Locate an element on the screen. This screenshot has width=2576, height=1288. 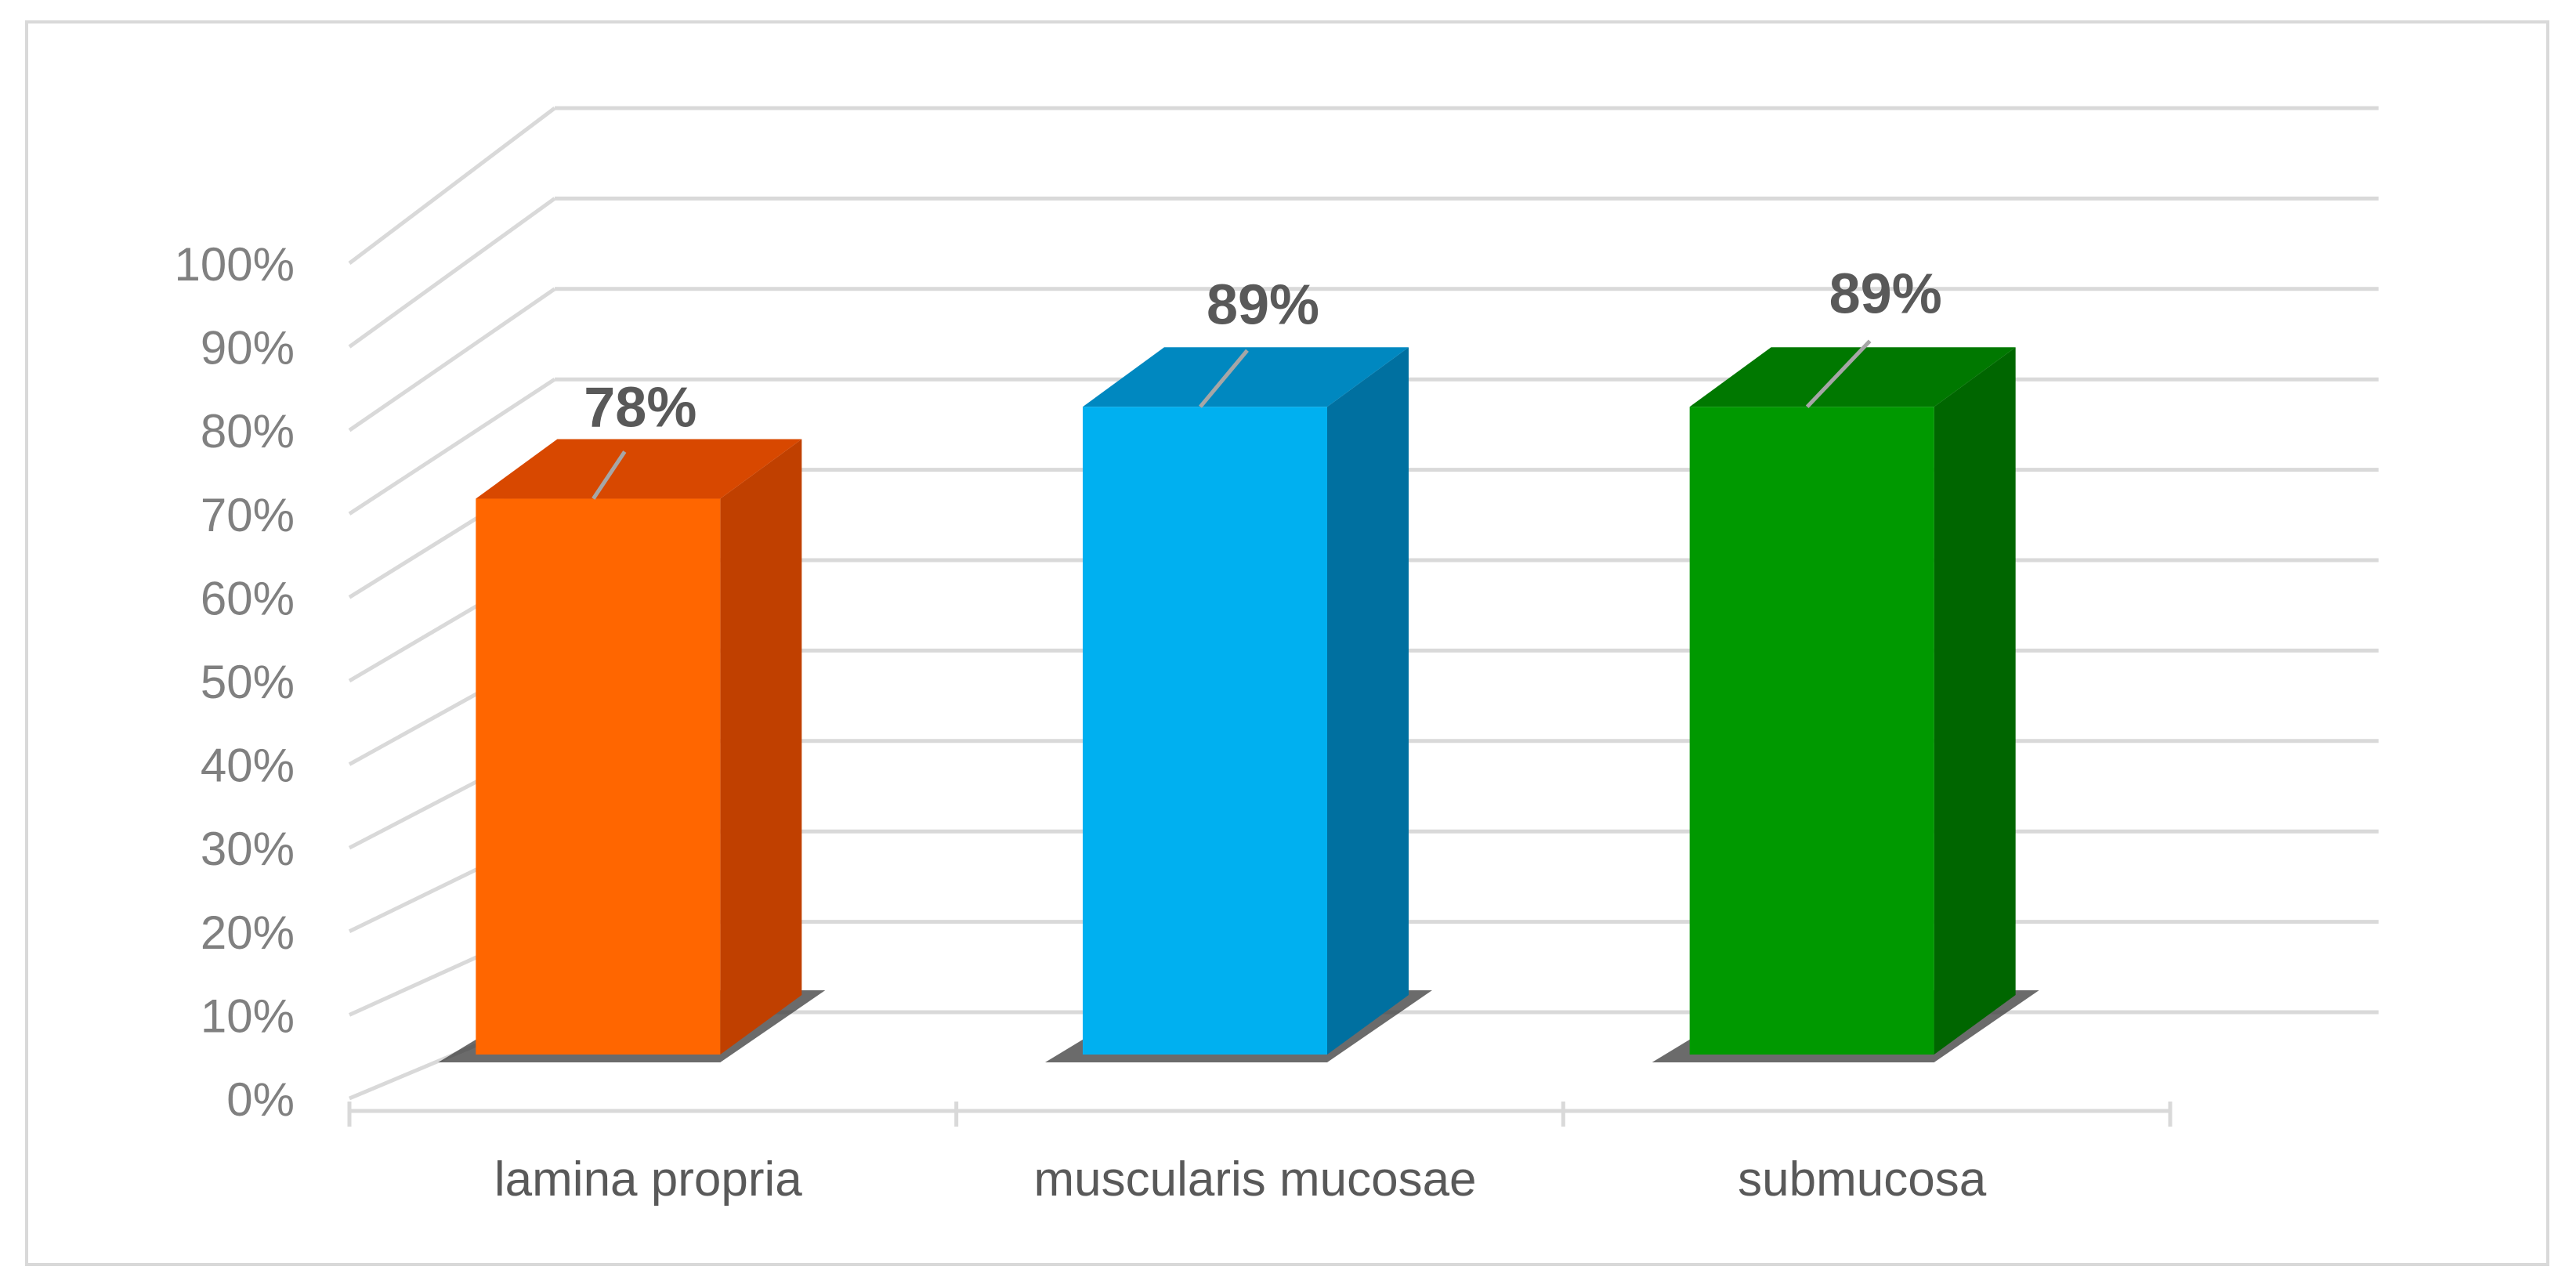
y-axis: 0% 10% 20% 30% 40% 50% 60% 70% 80% 90% 100% is located at coordinates (235, 682).